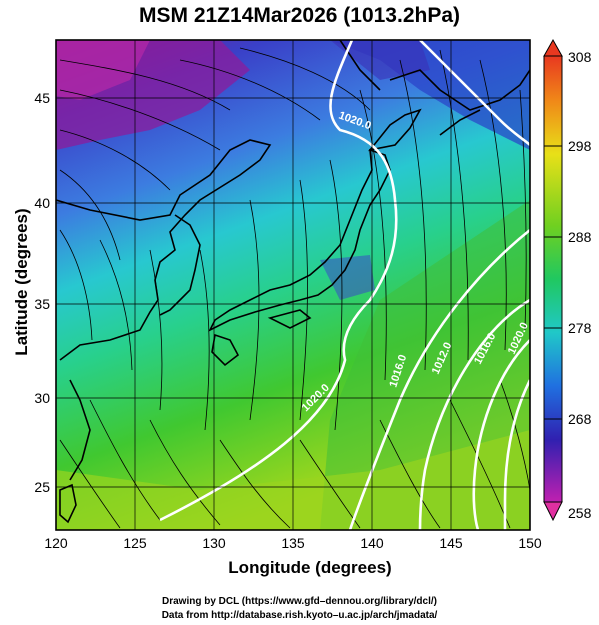  Describe the element at coordinates (293, 543) in the screenshot. I see `x-tick-label: 135` at that location.